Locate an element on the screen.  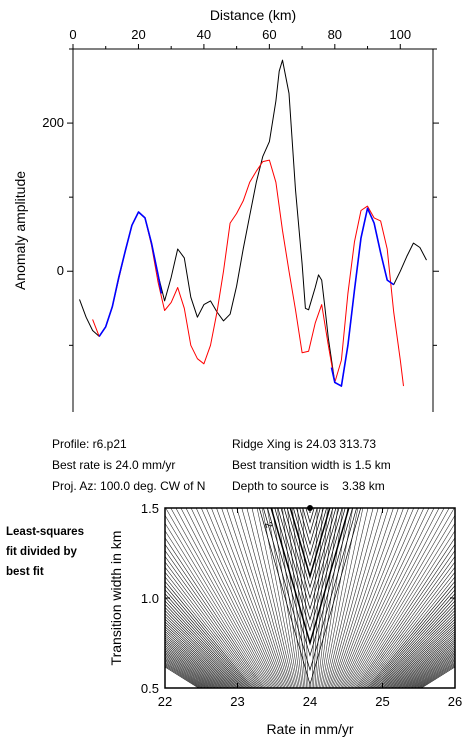
best-transition-label: Best transition width is 1.5 km is located at coordinates (311, 465).